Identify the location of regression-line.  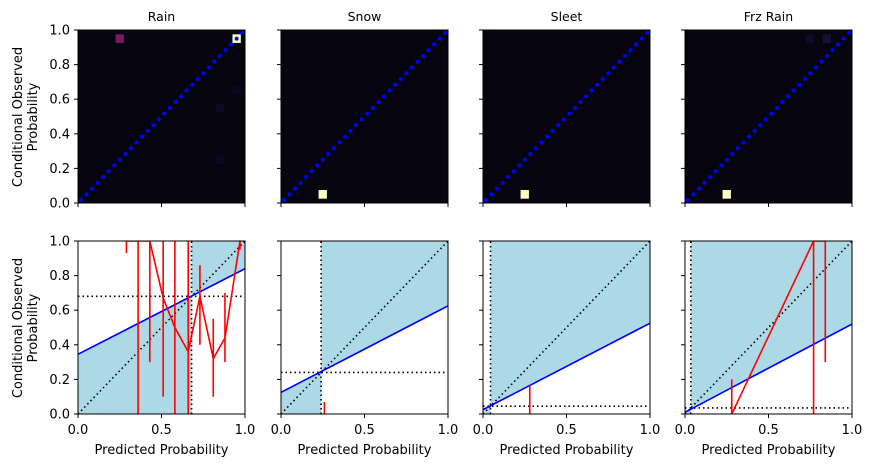
(161, 311).